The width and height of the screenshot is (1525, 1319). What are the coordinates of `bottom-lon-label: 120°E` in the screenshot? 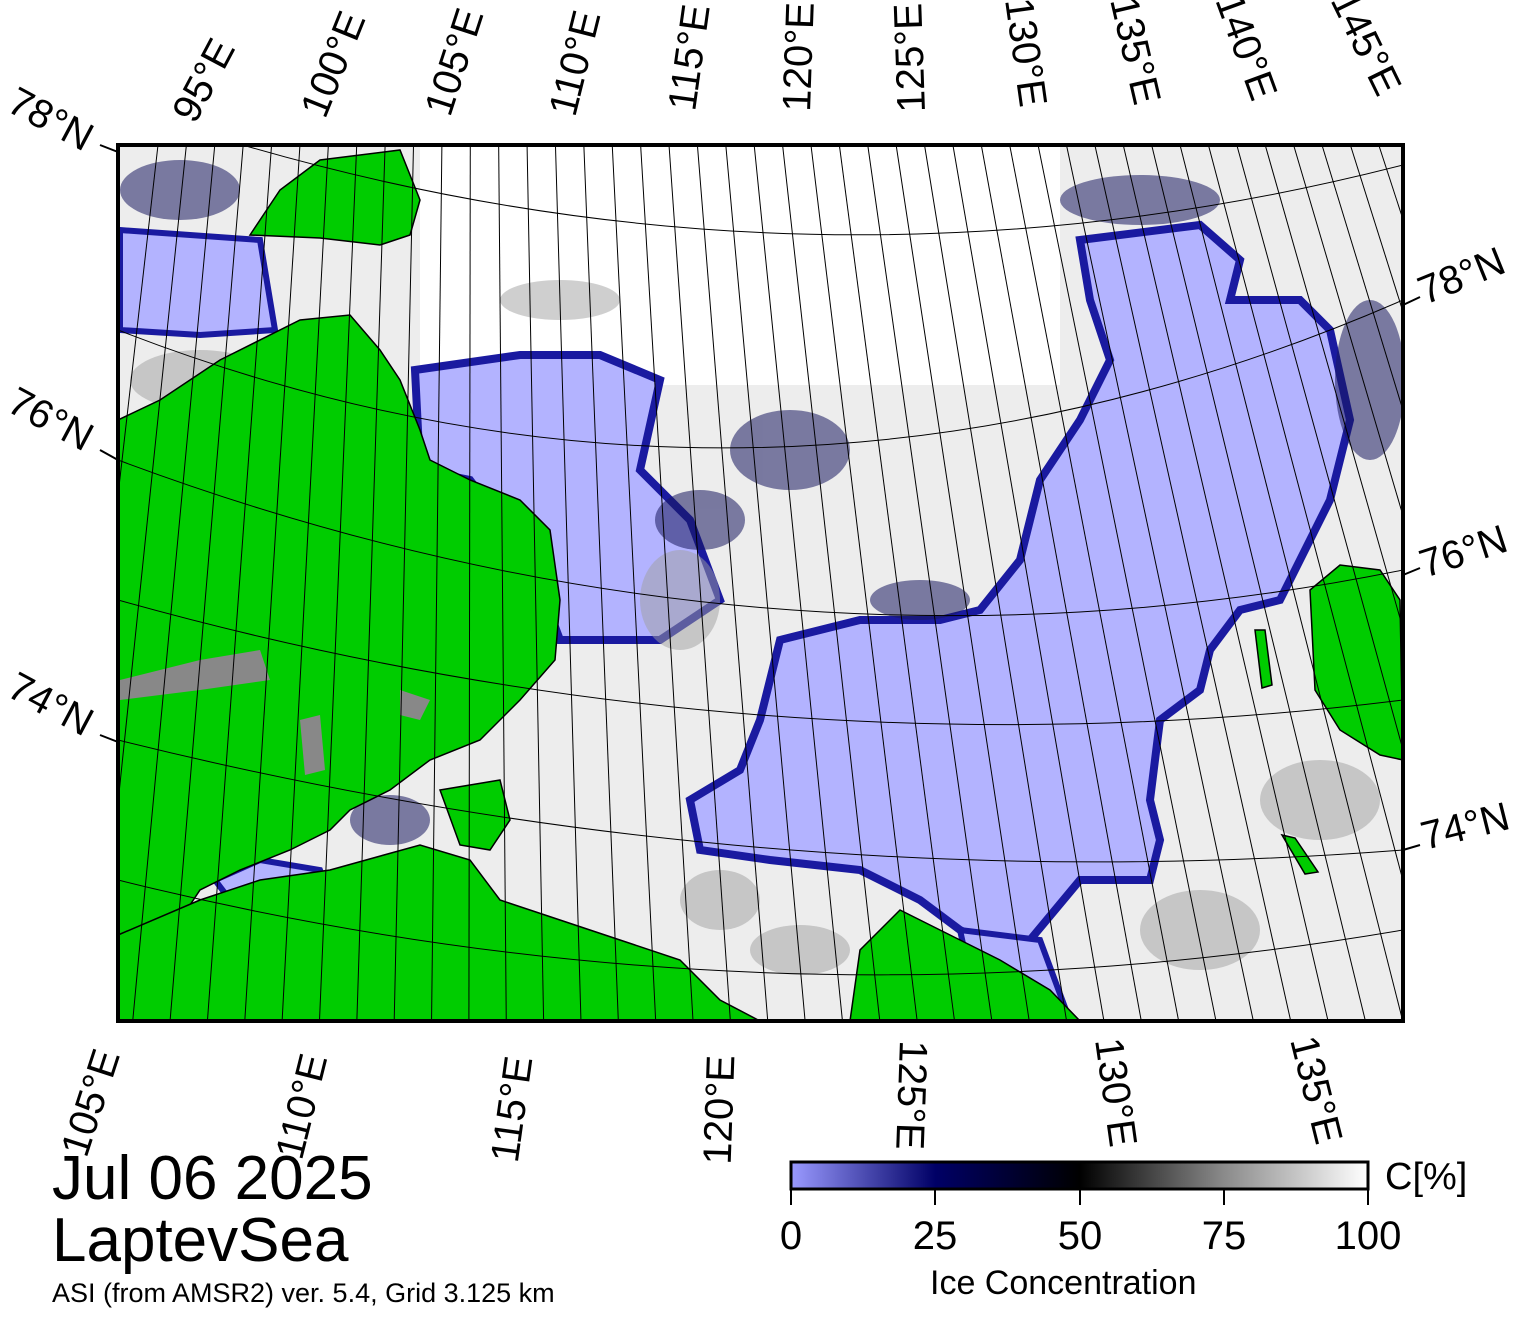 It's located at (720, 1109).